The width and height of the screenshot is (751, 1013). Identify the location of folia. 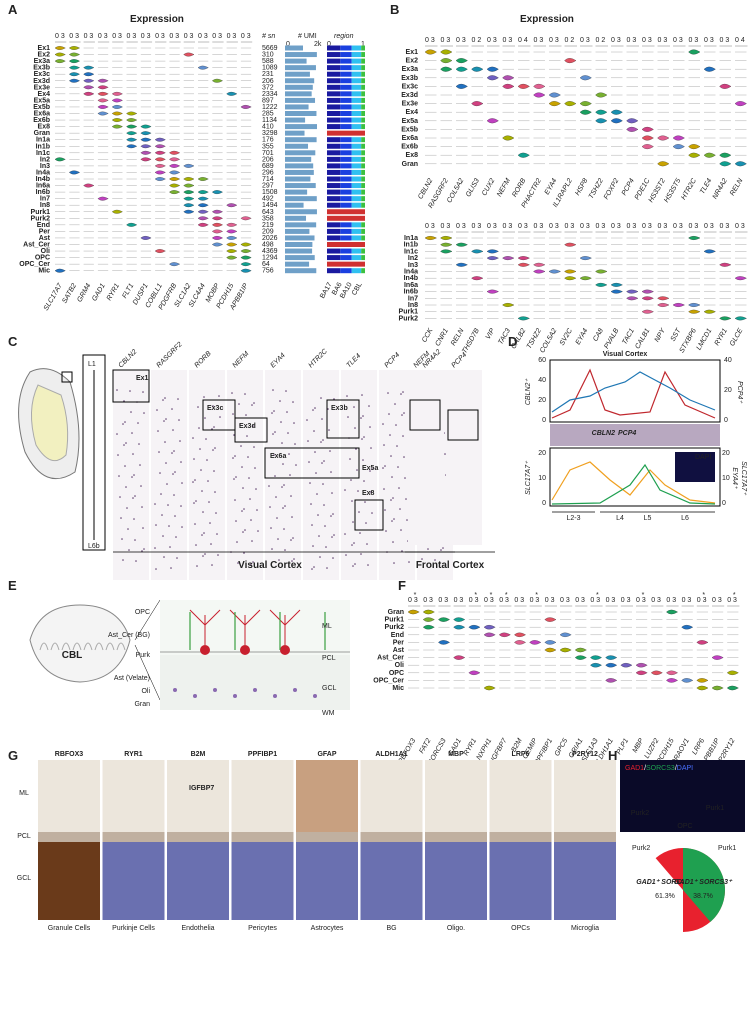
(99, 646).